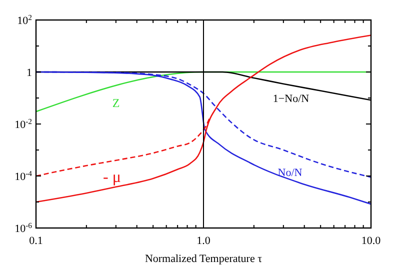  I want to click on y-tick-label: 10$^{-4}$, so click(23, 175).